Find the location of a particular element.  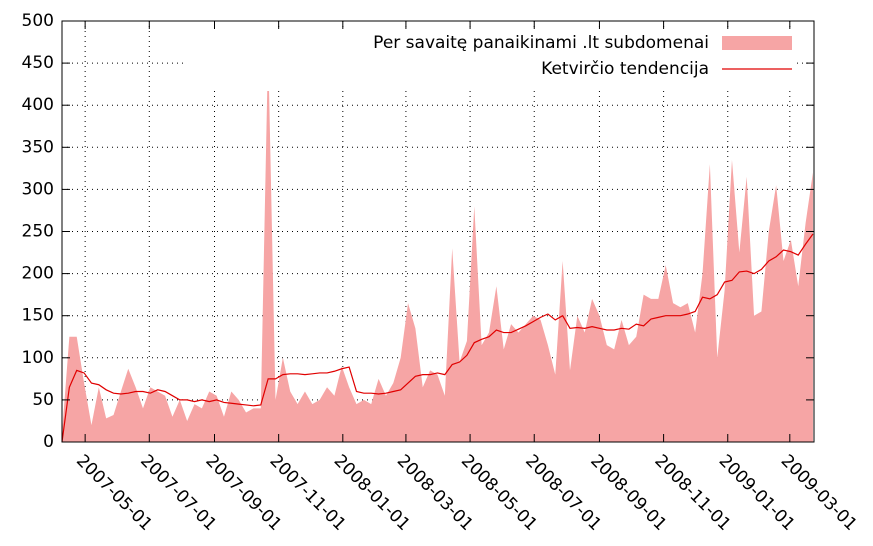

y-tick-label: 0 is located at coordinates (48, 442).